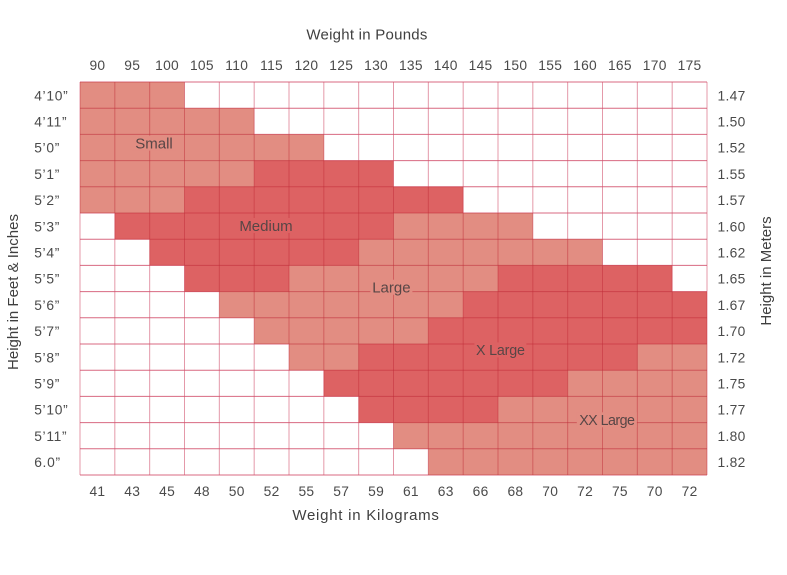  I want to click on svg-text: 1.47, so click(732, 95).